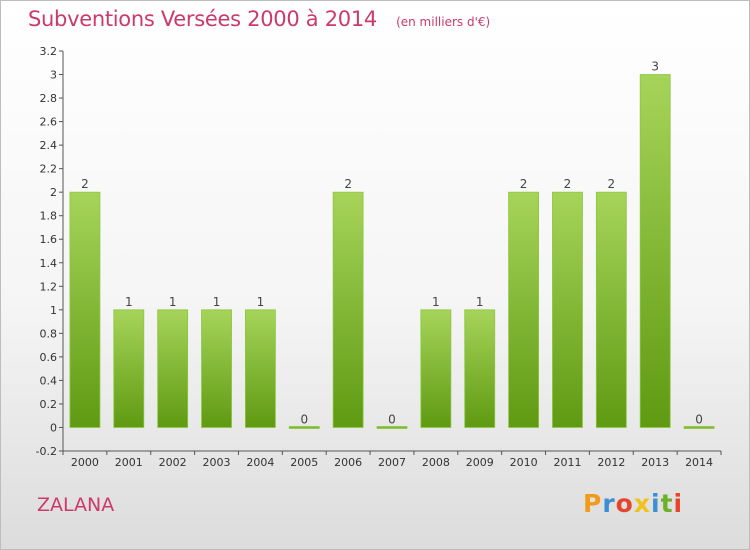  What do you see at coordinates (49, 216) in the screenshot?
I see `y-tick-label: 1.8` at bounding box center [49, 216].